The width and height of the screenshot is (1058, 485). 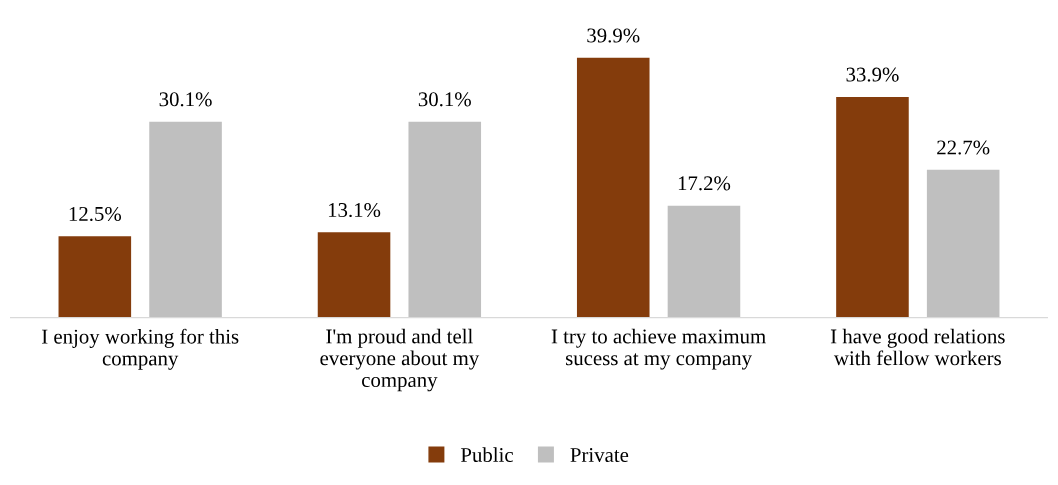 I want to click on data-label: 13.1%, so click(x=354, y=210).